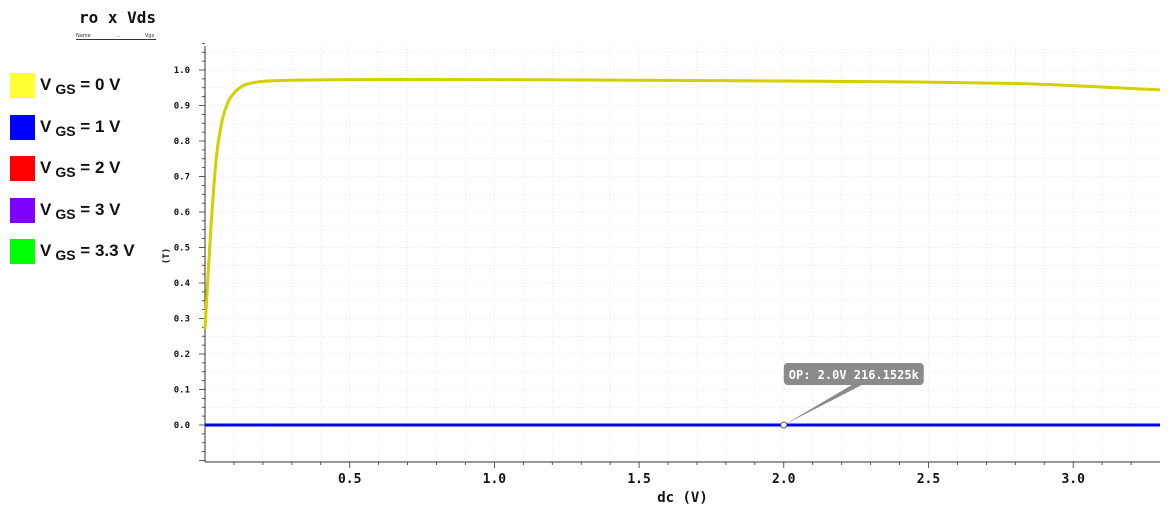 Image resolution: width=1168 pixels, height=507 pixels. I want to click on annotation-marker, so click(784, 425).